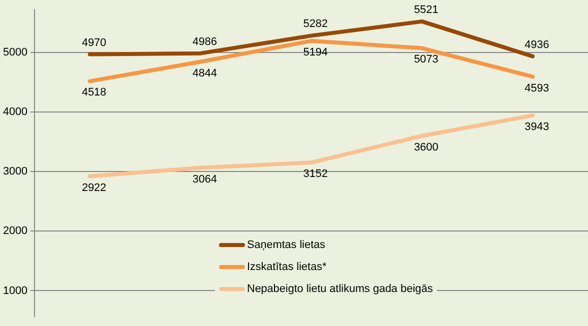  I want to click on data-label: 3600, so click(426, 147).